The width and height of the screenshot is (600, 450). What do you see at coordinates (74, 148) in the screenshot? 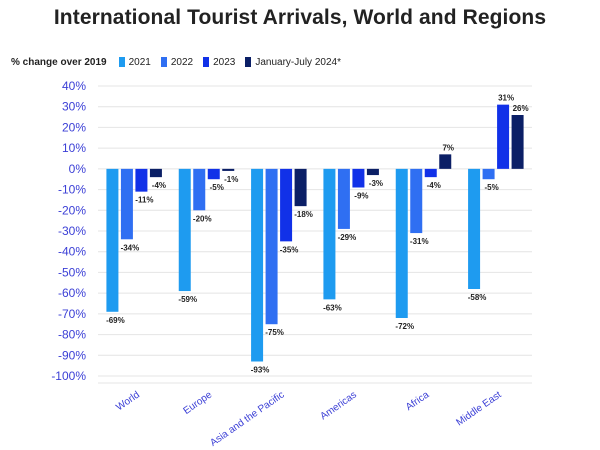
I see `y-tick-label: 10%` at bounding box center [74, 148].